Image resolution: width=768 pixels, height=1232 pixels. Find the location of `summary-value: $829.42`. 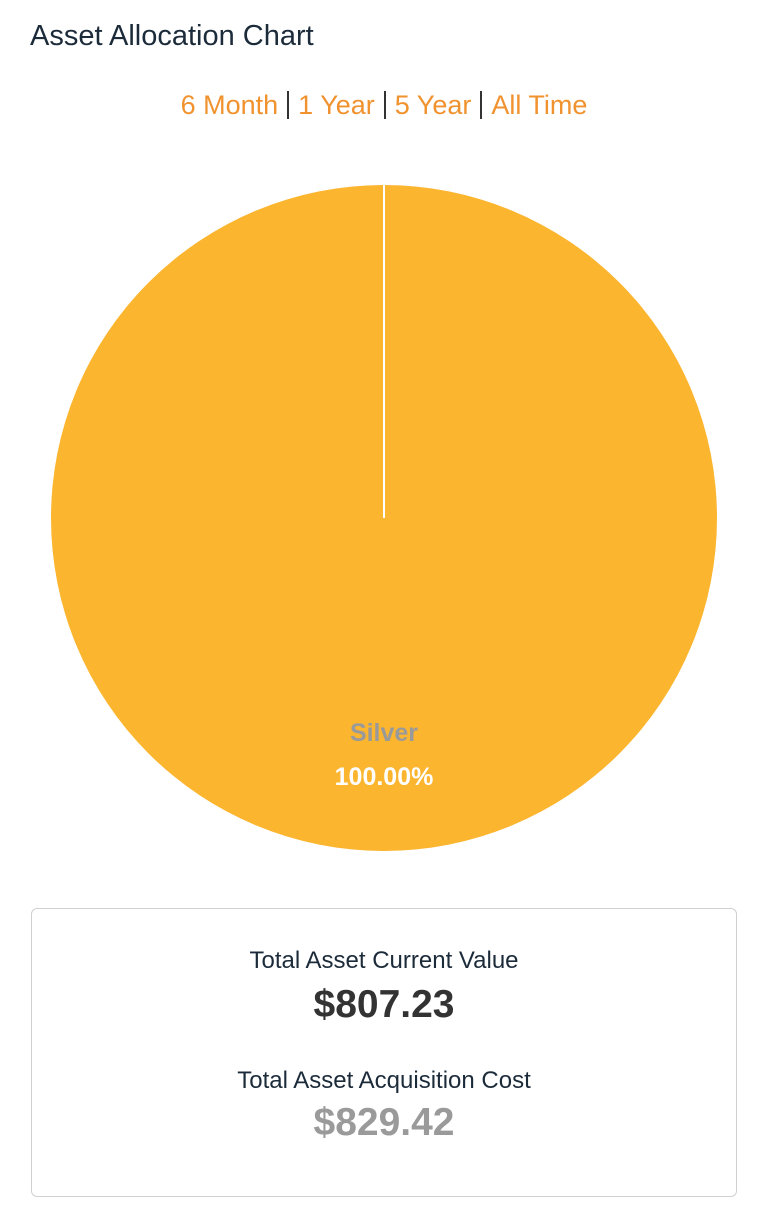

summary-value: $829.42 is located at coordinates (384, 1122).